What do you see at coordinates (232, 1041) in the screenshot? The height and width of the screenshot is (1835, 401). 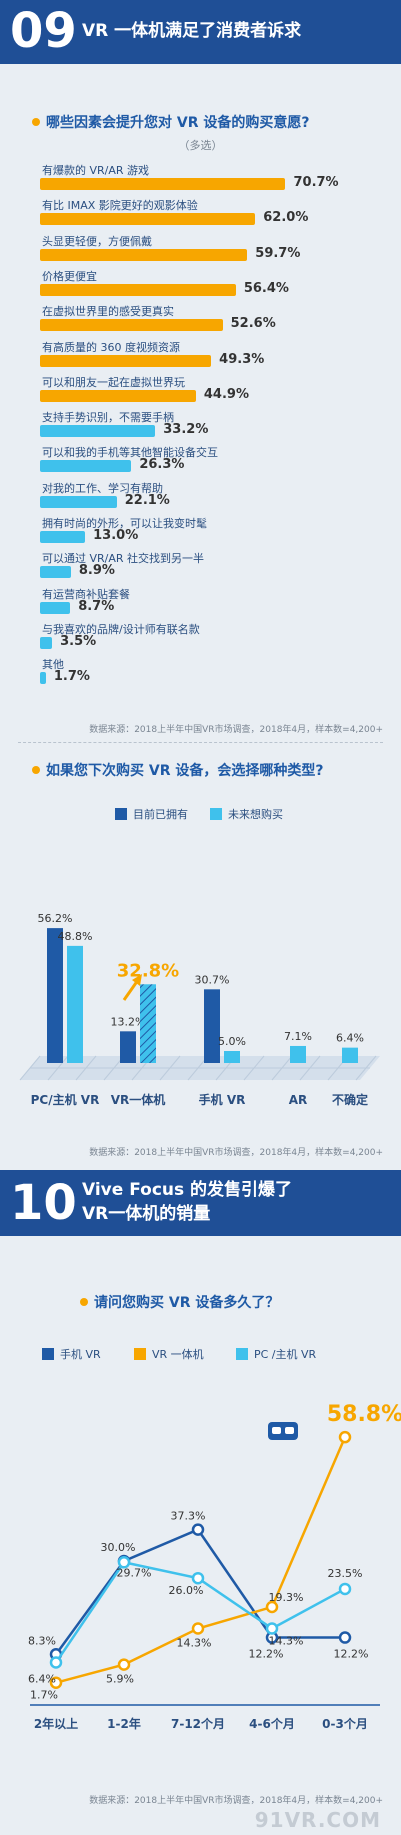 I see `bar-value-label: 5.0%` at bounding box center [232, 1041].